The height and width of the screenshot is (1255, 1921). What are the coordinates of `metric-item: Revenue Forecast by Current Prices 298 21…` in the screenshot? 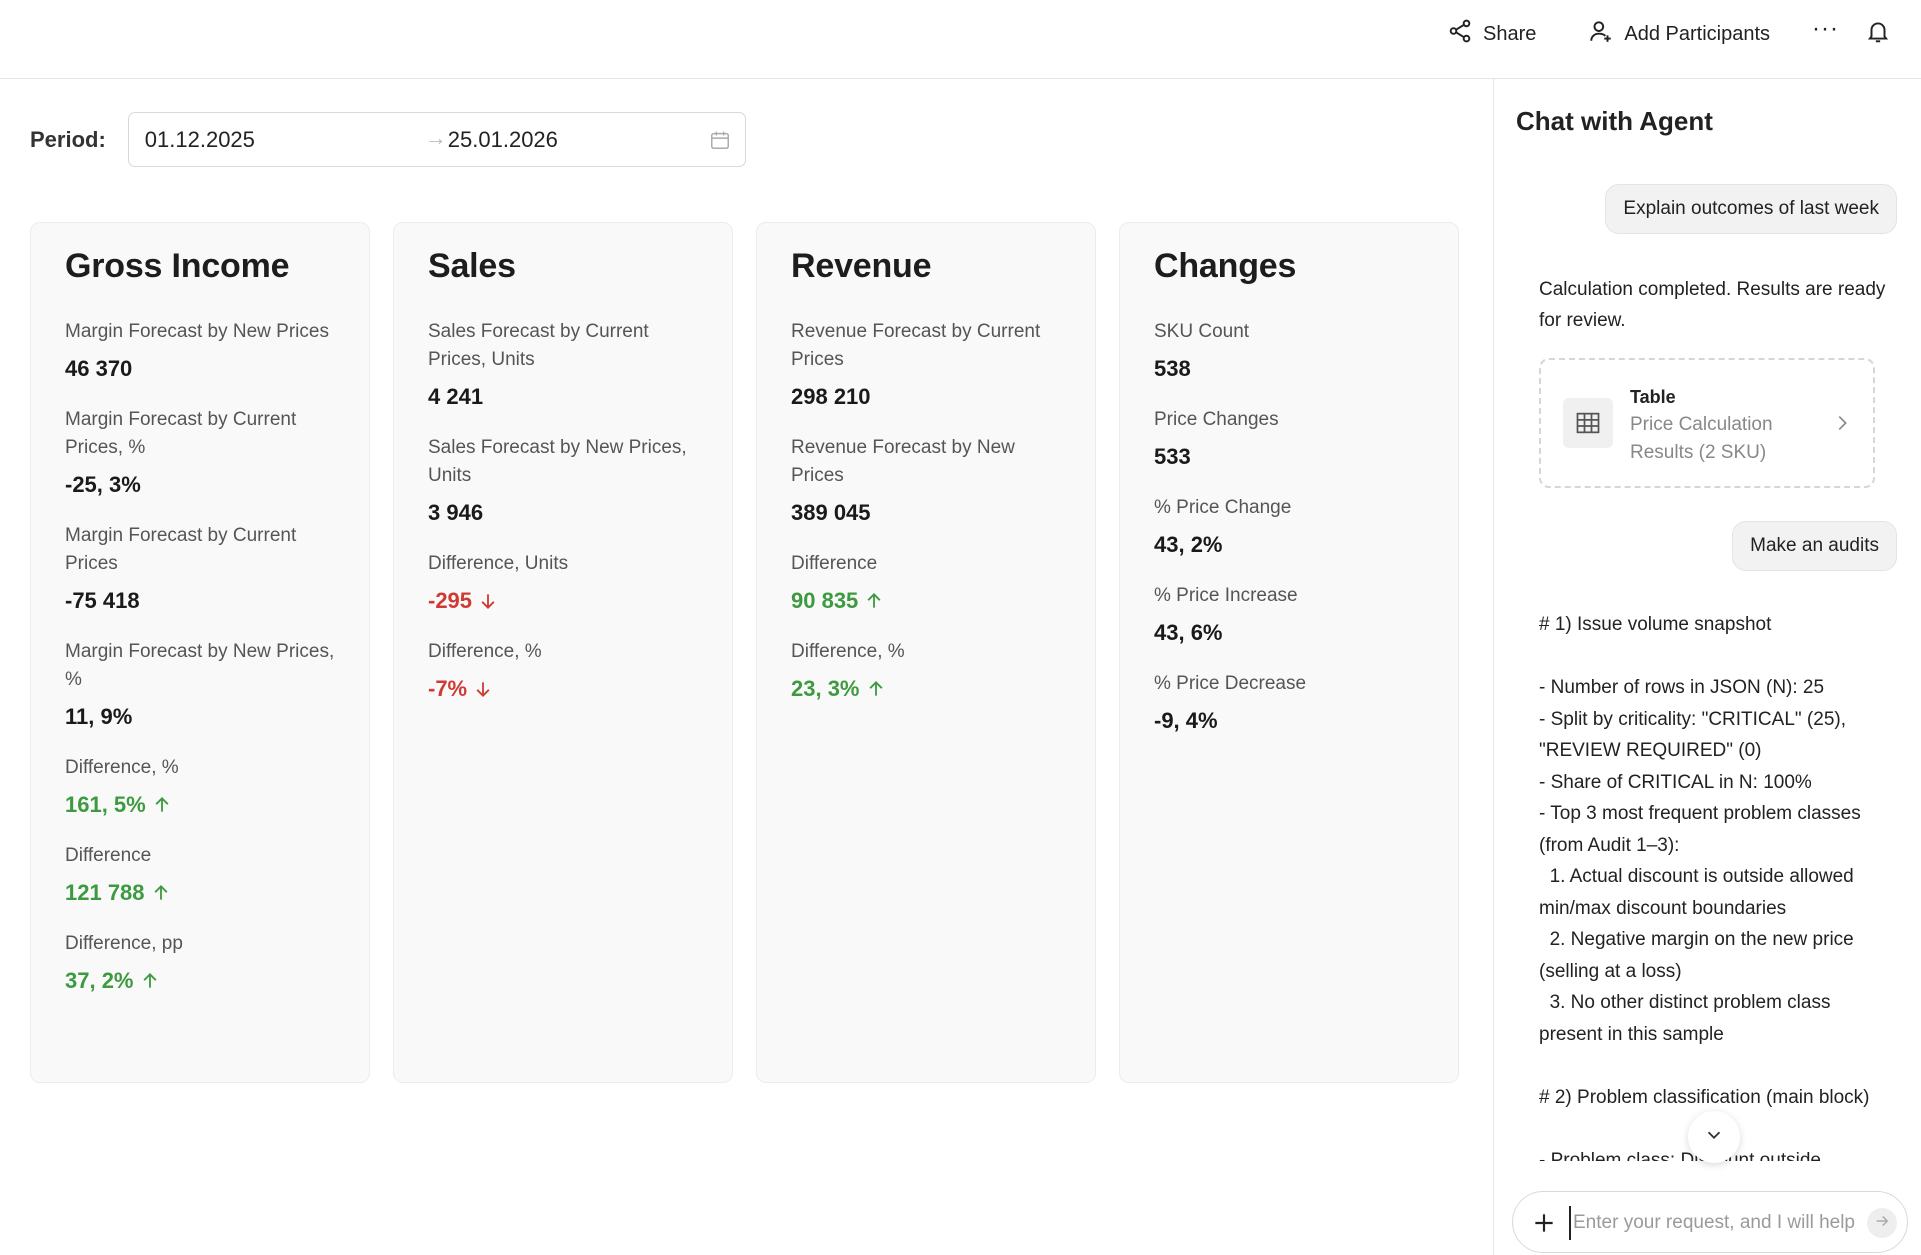 It's located at (926, 364).